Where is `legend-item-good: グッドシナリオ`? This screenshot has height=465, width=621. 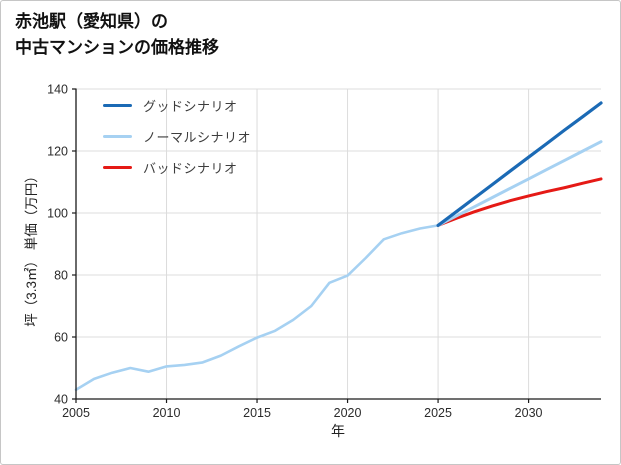
legend-item-good: グッドシナリオ is located at coordinates (177, 105).